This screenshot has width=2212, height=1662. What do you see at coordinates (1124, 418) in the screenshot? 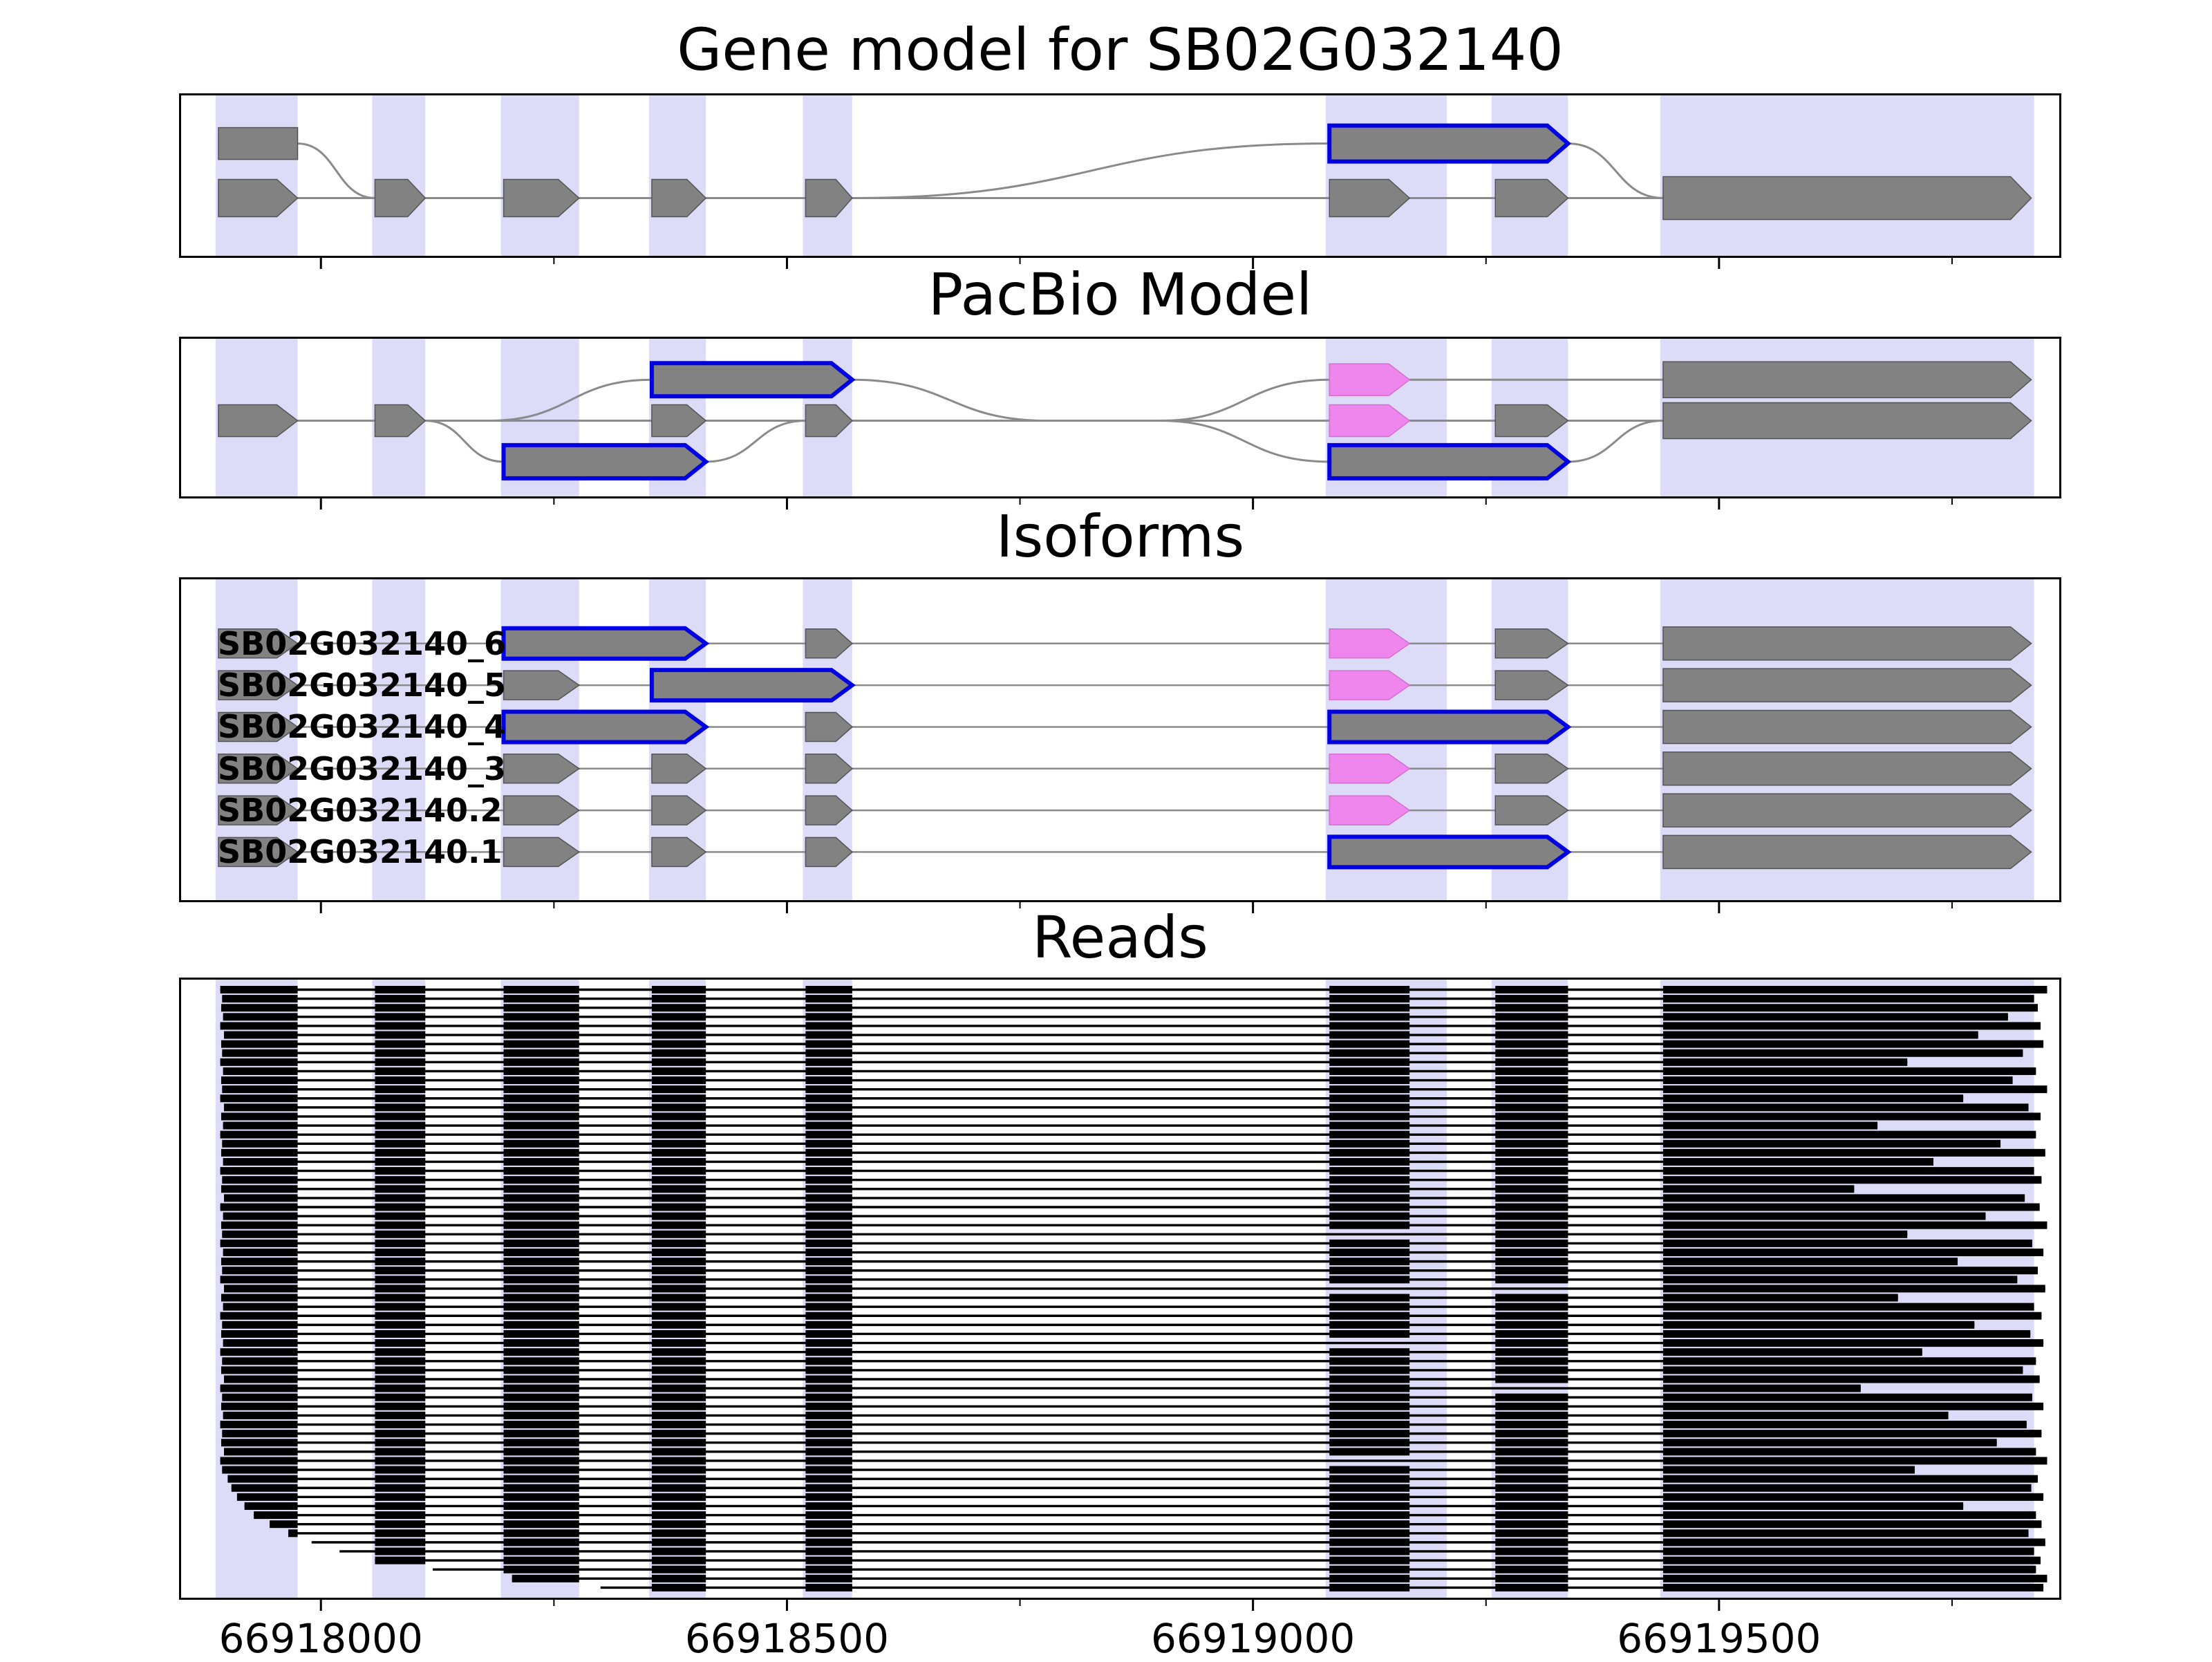
I see `pacbio-plot` at bounding box center [1124, 418].